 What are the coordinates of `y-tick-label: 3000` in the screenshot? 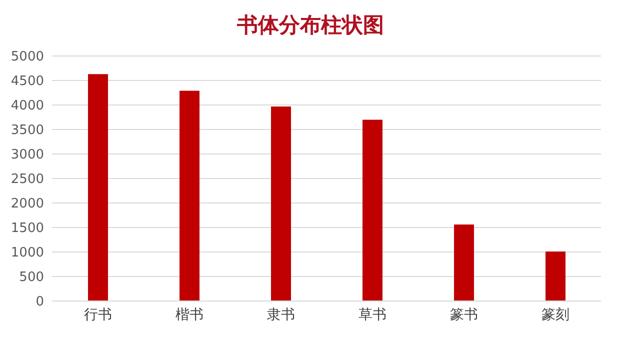 It's located at (27, 155).